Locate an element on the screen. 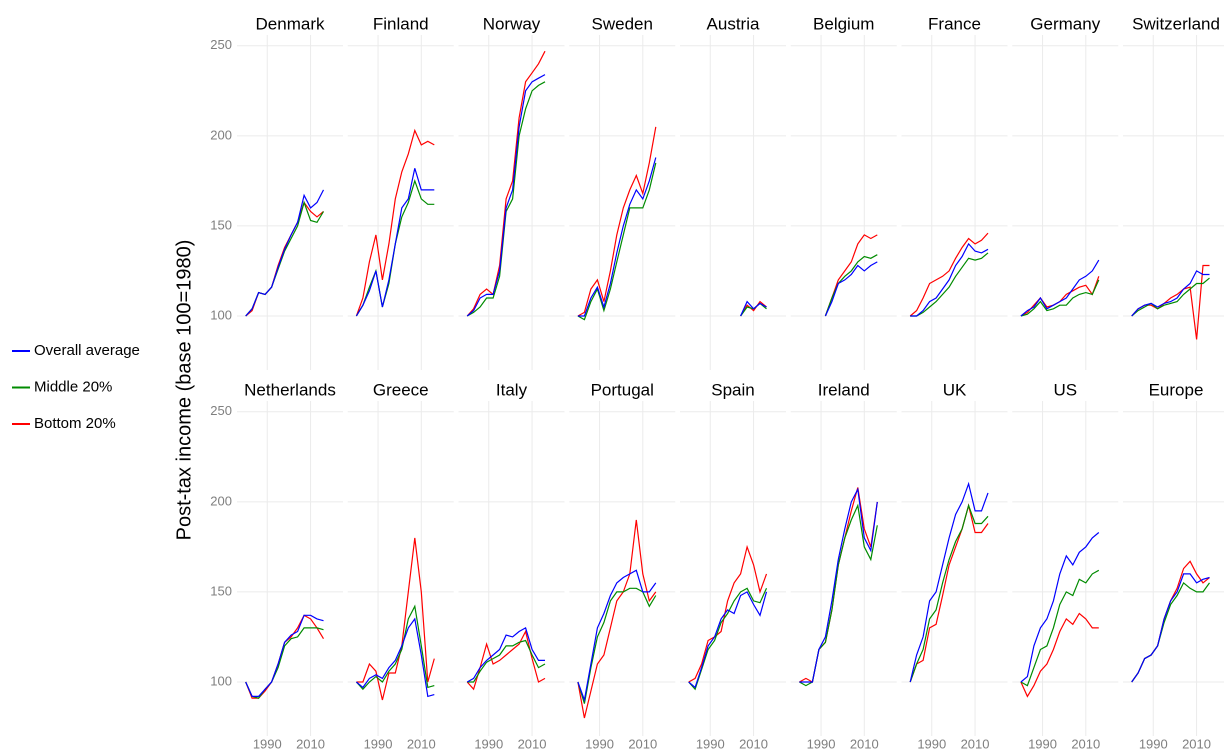 The height and width of the screenshot is (752, 1224). facet-title: Belgium is located at coordinates (843, 23).